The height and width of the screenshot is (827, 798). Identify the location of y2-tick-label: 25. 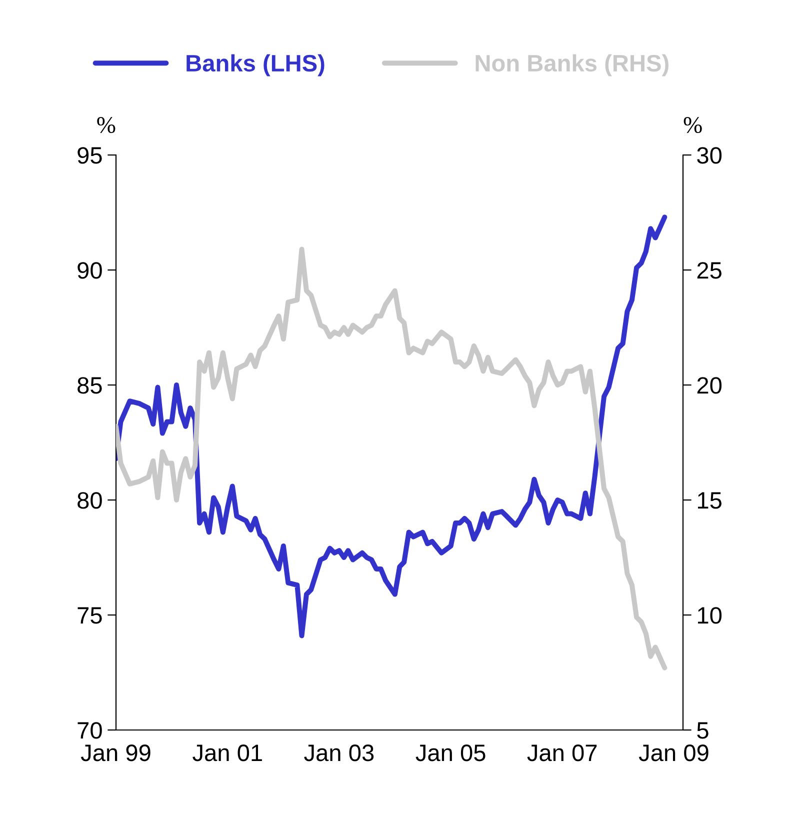
(709, 270).